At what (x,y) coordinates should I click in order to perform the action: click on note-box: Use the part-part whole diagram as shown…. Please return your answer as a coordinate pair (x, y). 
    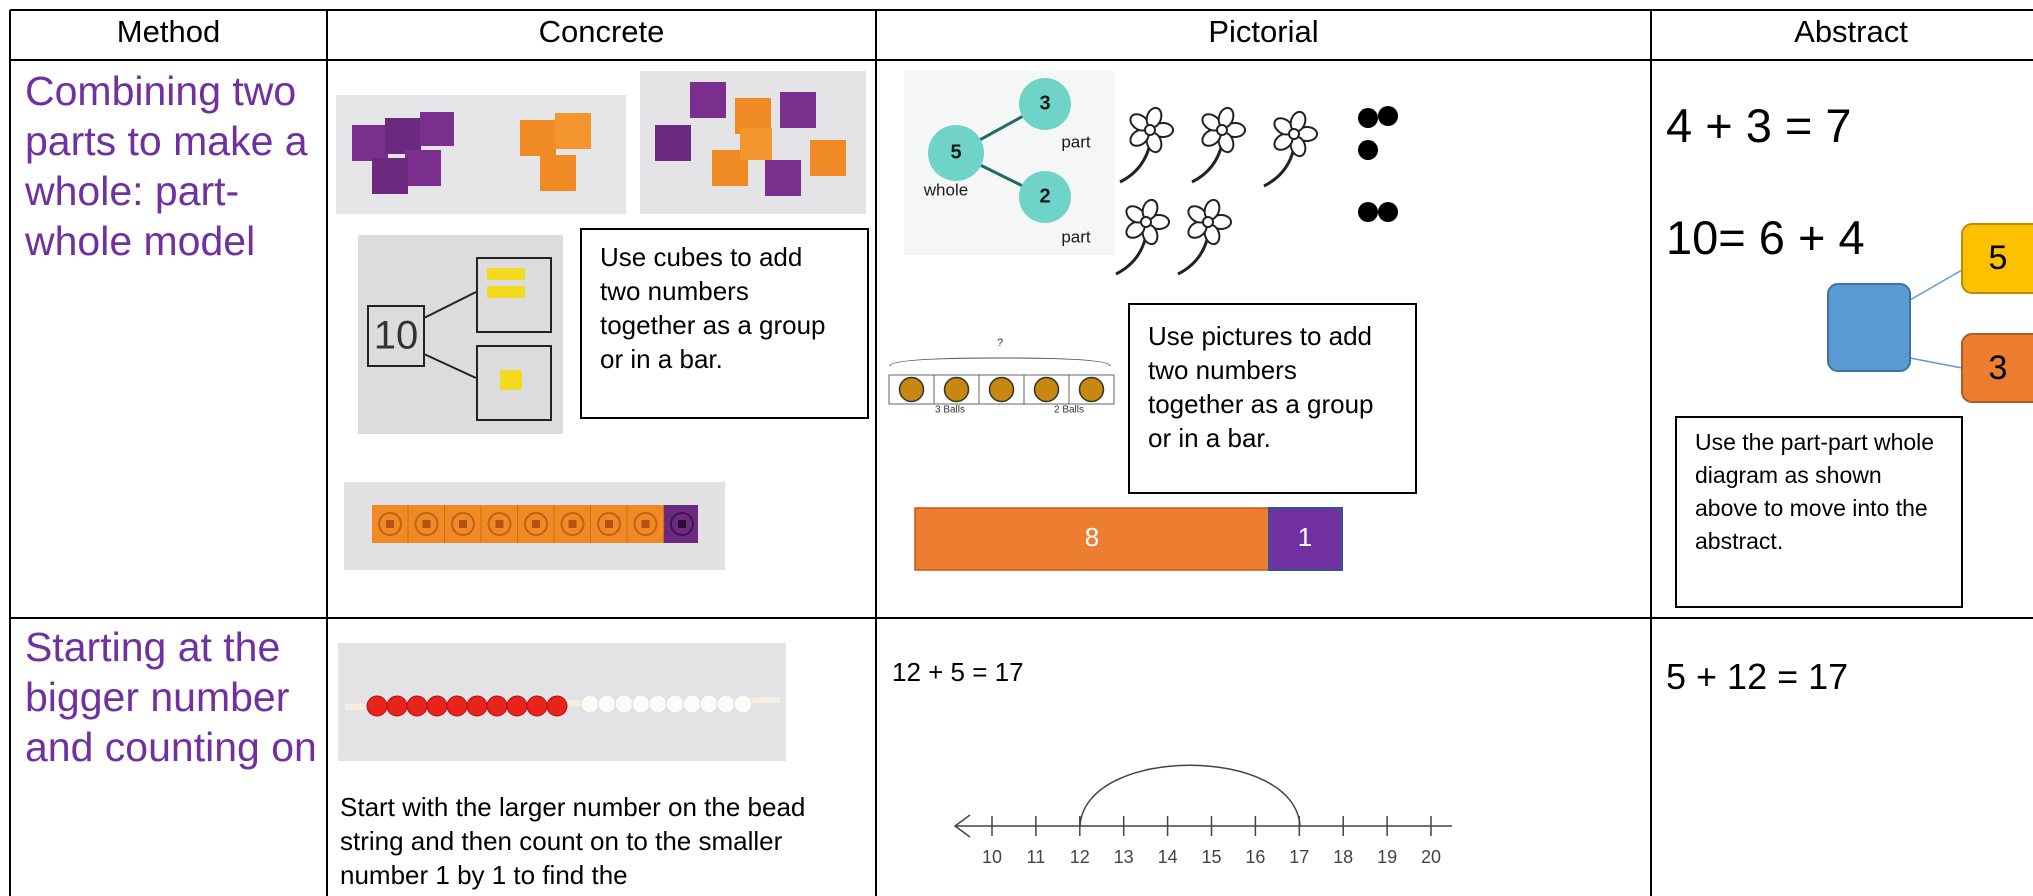
    Looking at the image, I should click on (1819, 512).